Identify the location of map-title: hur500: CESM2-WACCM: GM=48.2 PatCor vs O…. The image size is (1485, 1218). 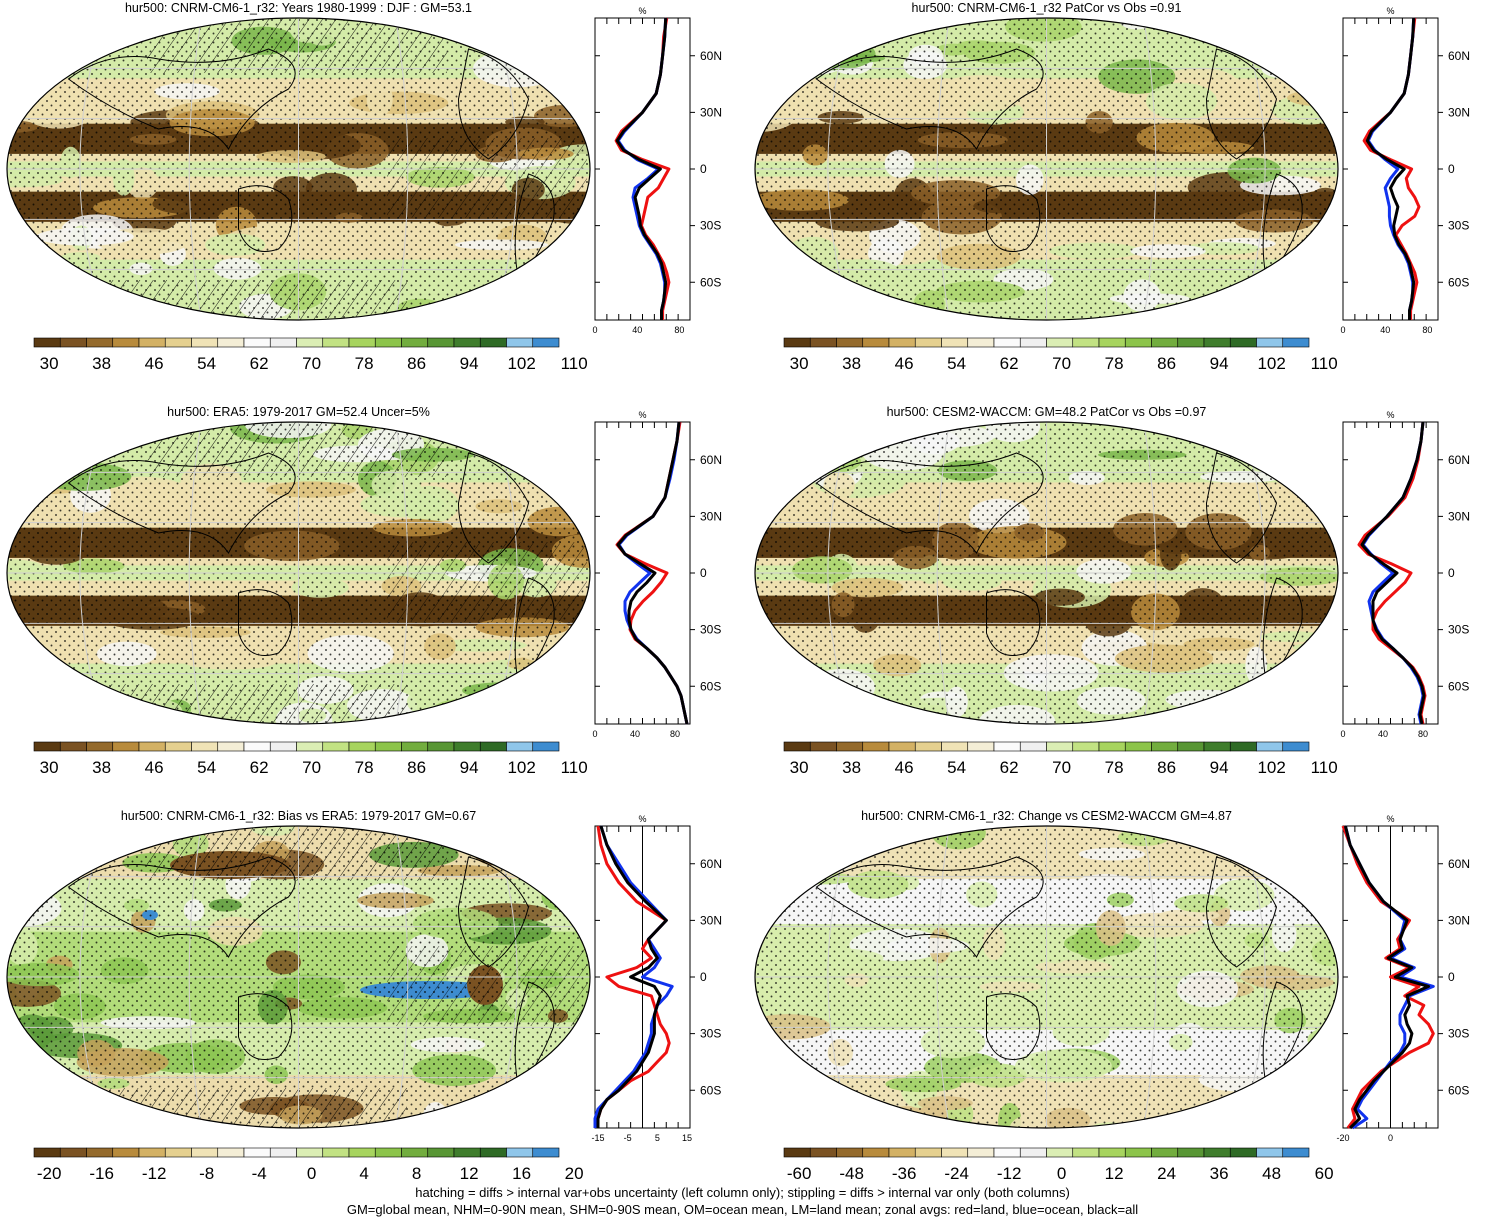
(1047, 412).